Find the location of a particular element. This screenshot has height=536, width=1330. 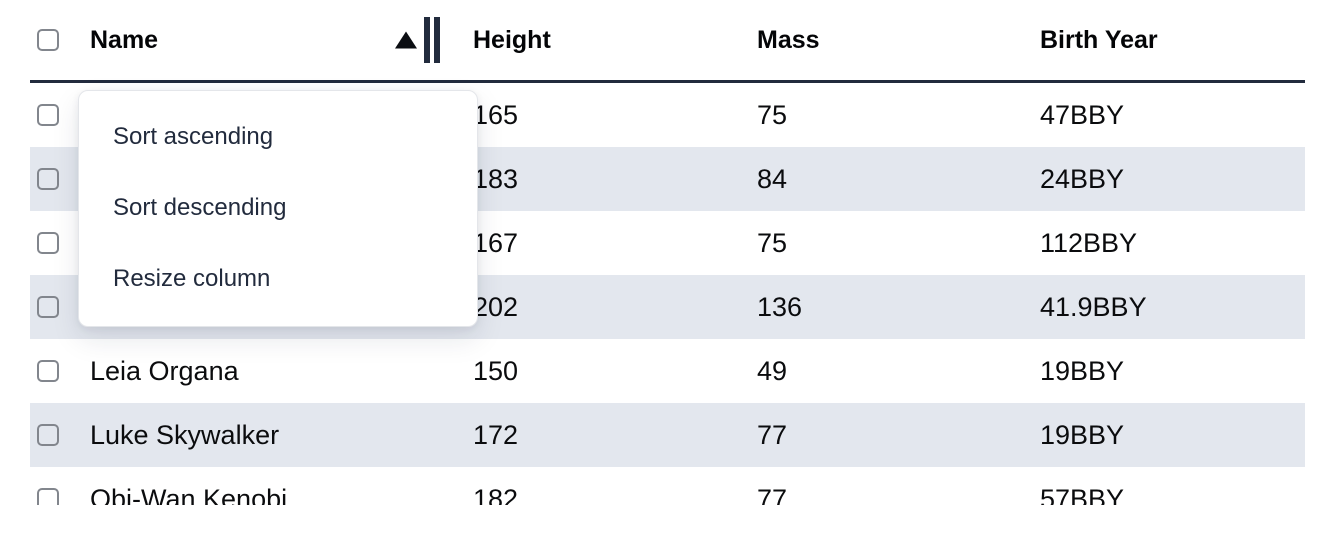

column-header-mass: Mass is located at coordinates (882, 40).